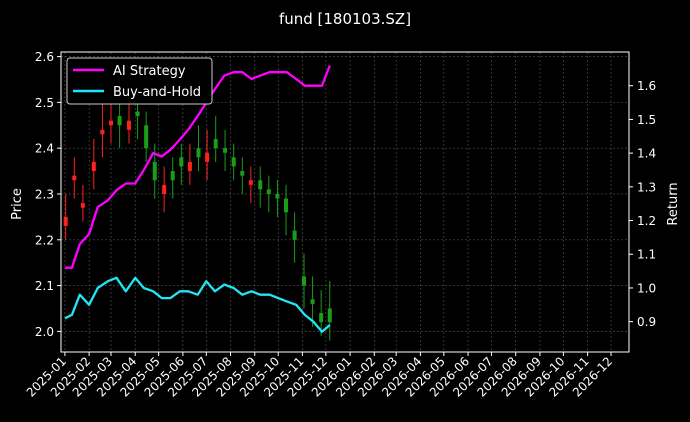 This screenshot has height=422, width=690. What do you see at coordinates (646, 322) in the screenshot?
I see `y-right-tick-label: 0.9` at bounding box center [646, 322].